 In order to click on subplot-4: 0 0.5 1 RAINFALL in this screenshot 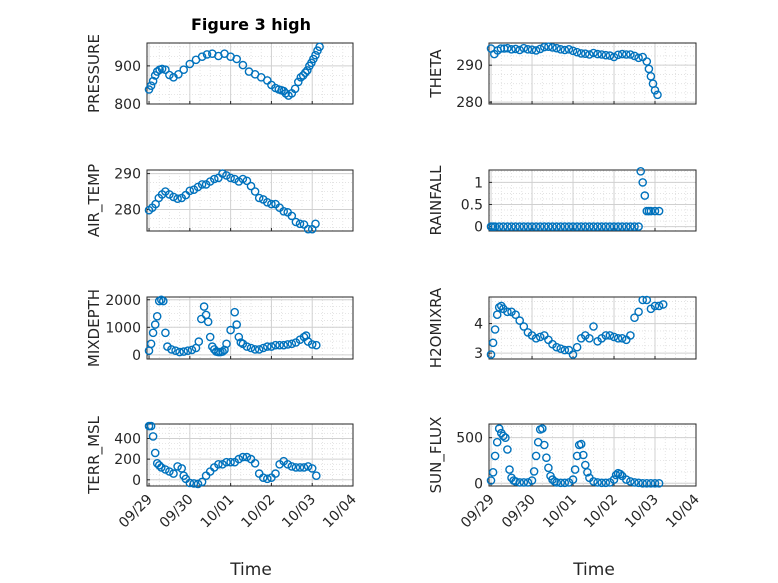, I will do `click(562, 200)`.